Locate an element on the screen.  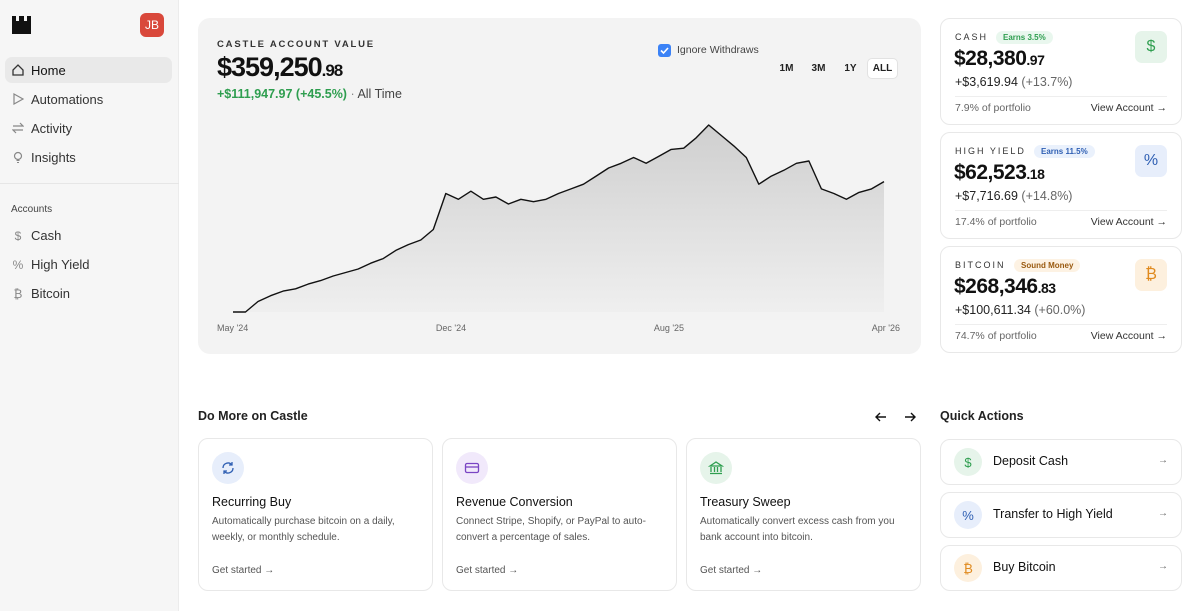
change: +$111,947.97 (+45.5%) is located at coordinates (282, 94).